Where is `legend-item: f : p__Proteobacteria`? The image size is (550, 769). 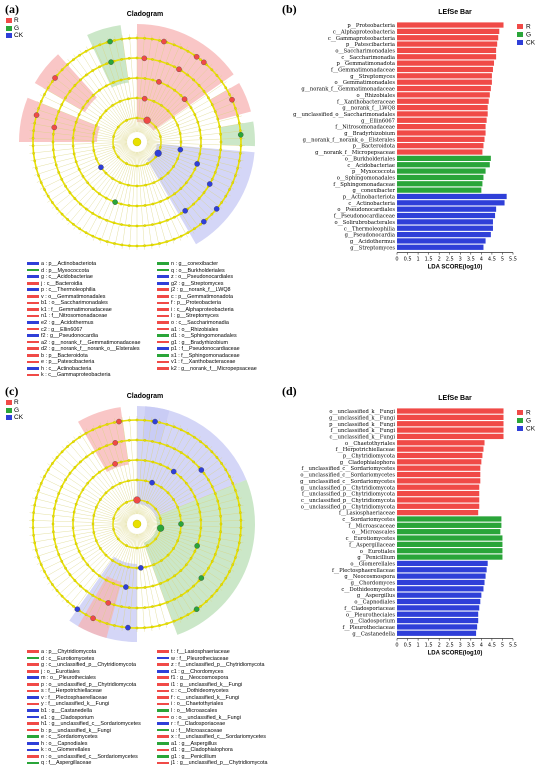
legend-item: f : p__Proteobacteria is located at coordinates (189, 303).